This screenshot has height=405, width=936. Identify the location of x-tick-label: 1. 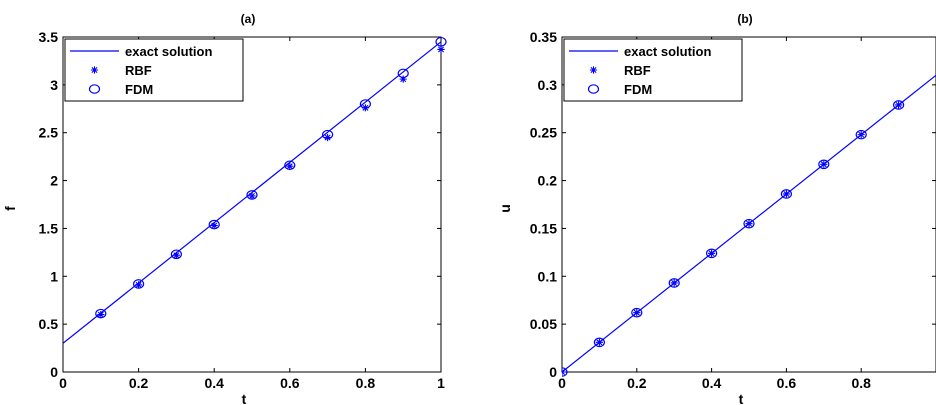
(441, 383).